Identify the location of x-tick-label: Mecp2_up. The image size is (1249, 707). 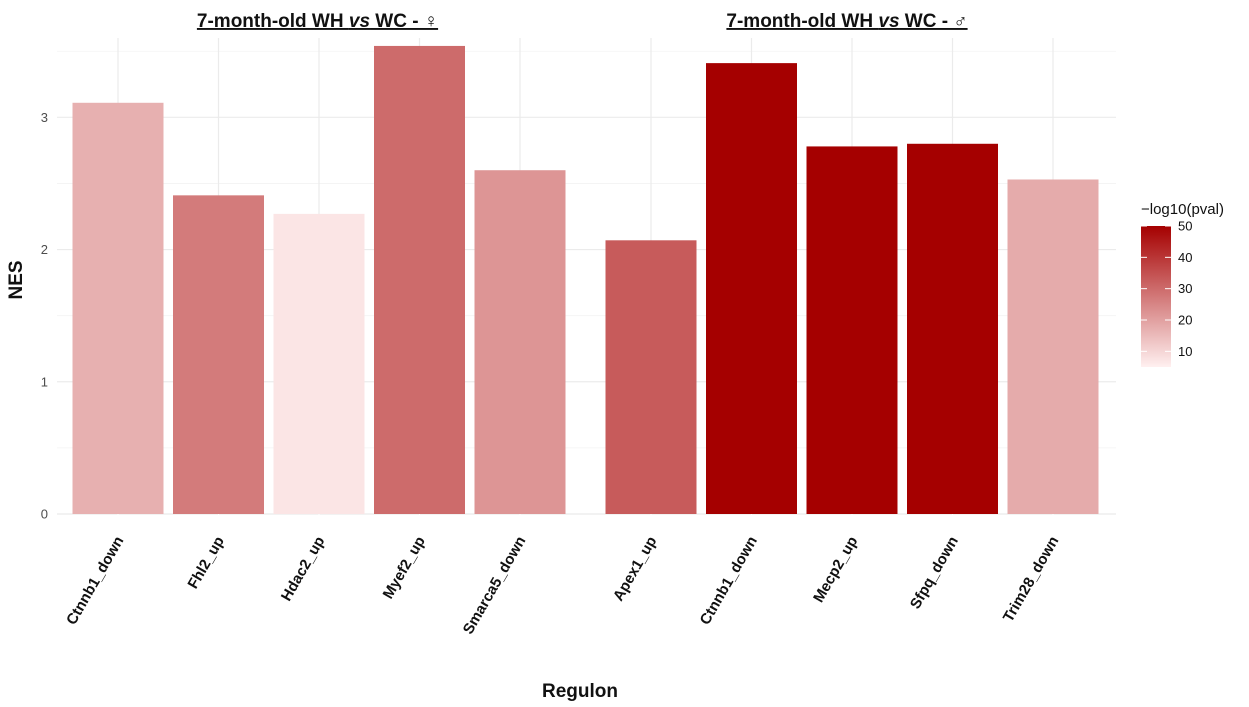
(835, 570).